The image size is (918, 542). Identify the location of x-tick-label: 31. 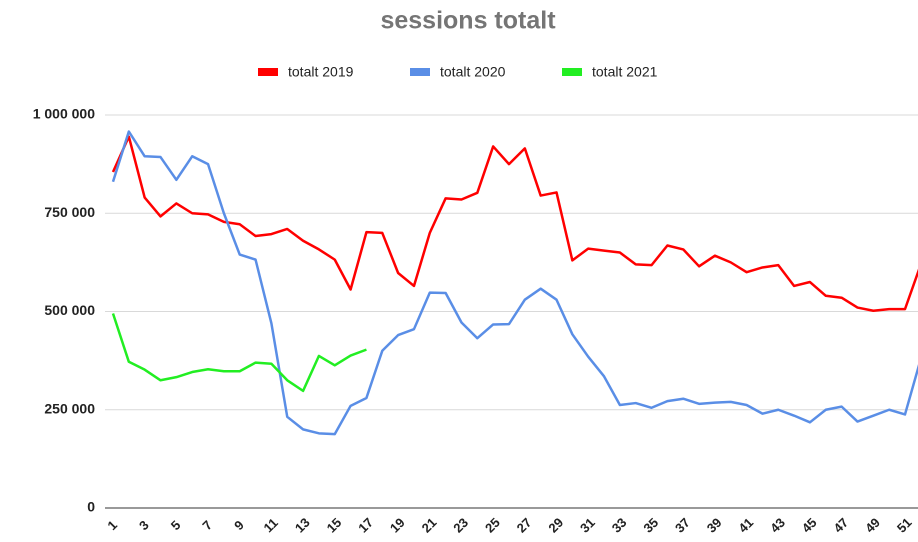
(587, 525).